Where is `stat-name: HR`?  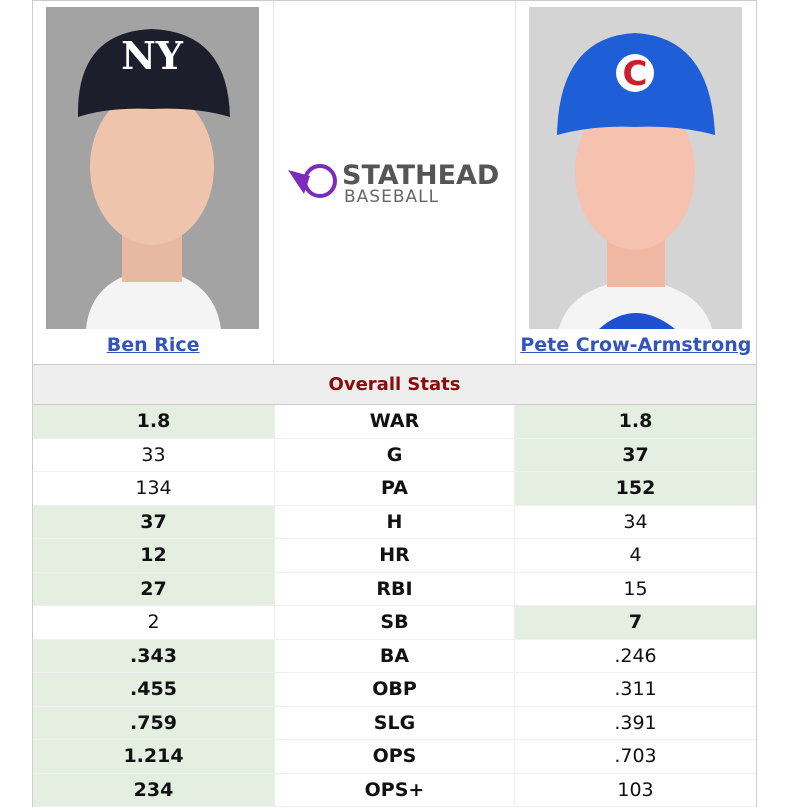 stat-name: HR is located at coordinates (394, 556).